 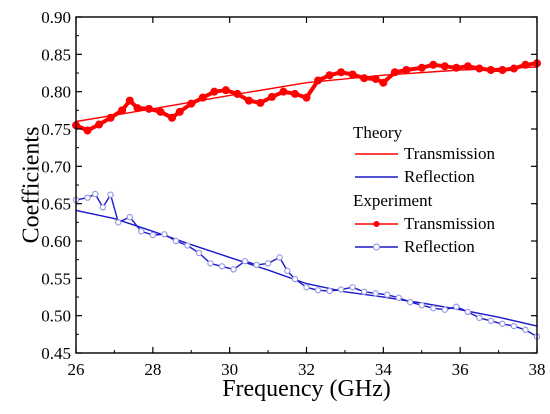 I want to click on y-tick-label: 0.50, so click(x=56, y=316).